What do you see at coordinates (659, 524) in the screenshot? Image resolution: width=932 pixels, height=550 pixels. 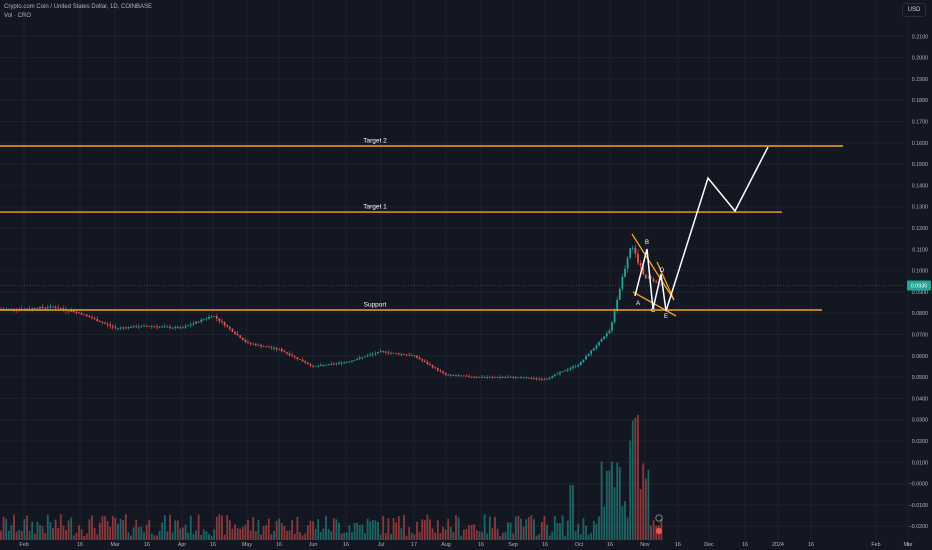 I see `event-markers` at bounding box center [659, 524].